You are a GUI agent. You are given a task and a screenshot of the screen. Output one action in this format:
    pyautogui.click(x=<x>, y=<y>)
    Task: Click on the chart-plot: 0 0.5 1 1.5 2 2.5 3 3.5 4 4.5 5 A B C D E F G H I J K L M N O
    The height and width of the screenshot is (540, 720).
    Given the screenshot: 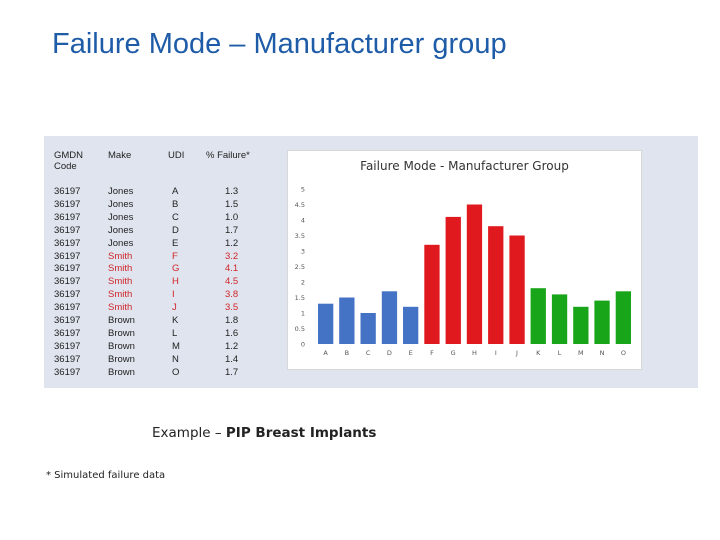 What is the action you would take?
    pyautogui.click(x=463, y=271)
    